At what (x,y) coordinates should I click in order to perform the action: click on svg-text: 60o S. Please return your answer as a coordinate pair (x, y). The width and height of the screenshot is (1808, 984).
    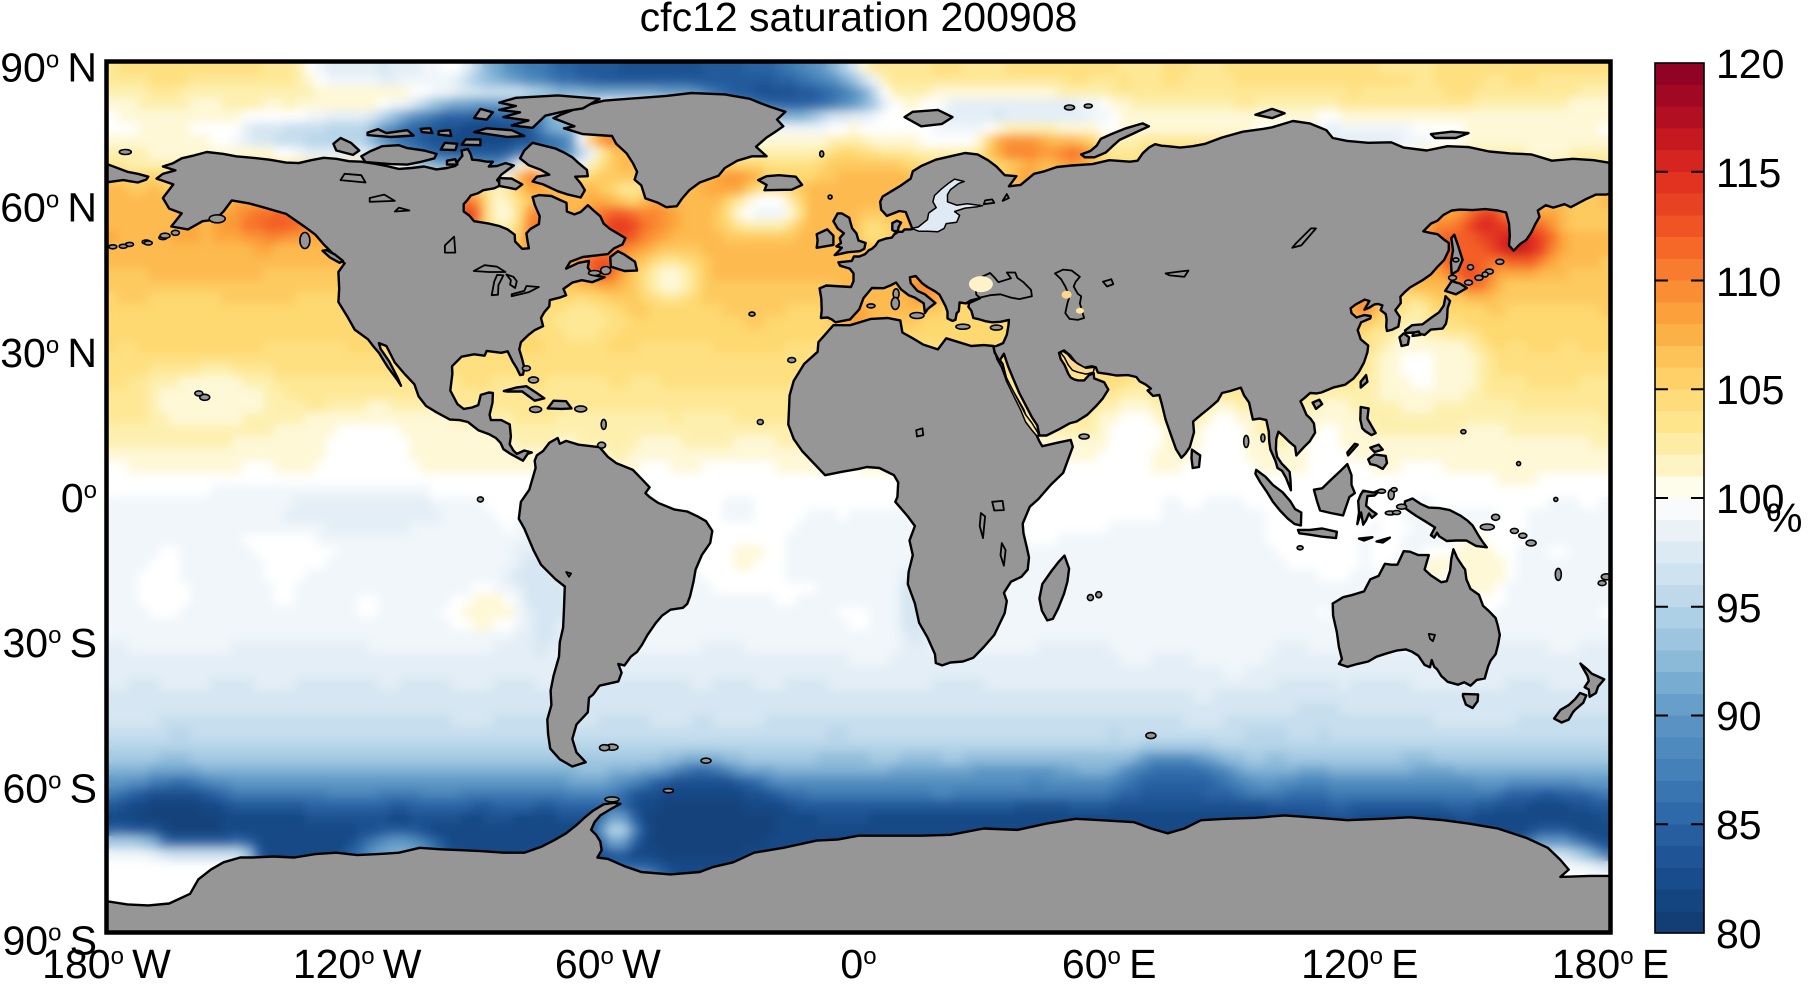
    Looking at the image, I should click on (49, 788).